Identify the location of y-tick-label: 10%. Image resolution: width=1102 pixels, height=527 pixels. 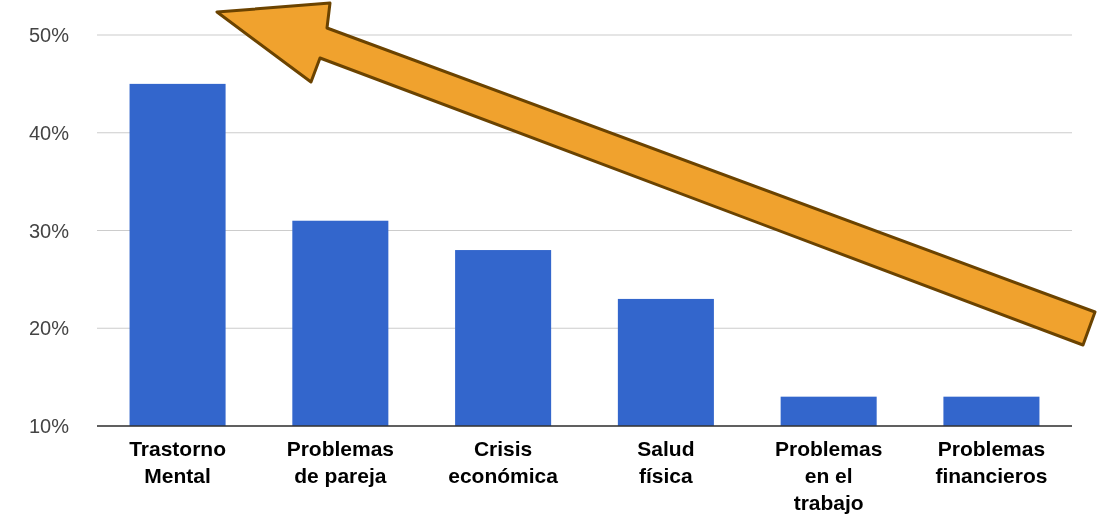
(49, 426).